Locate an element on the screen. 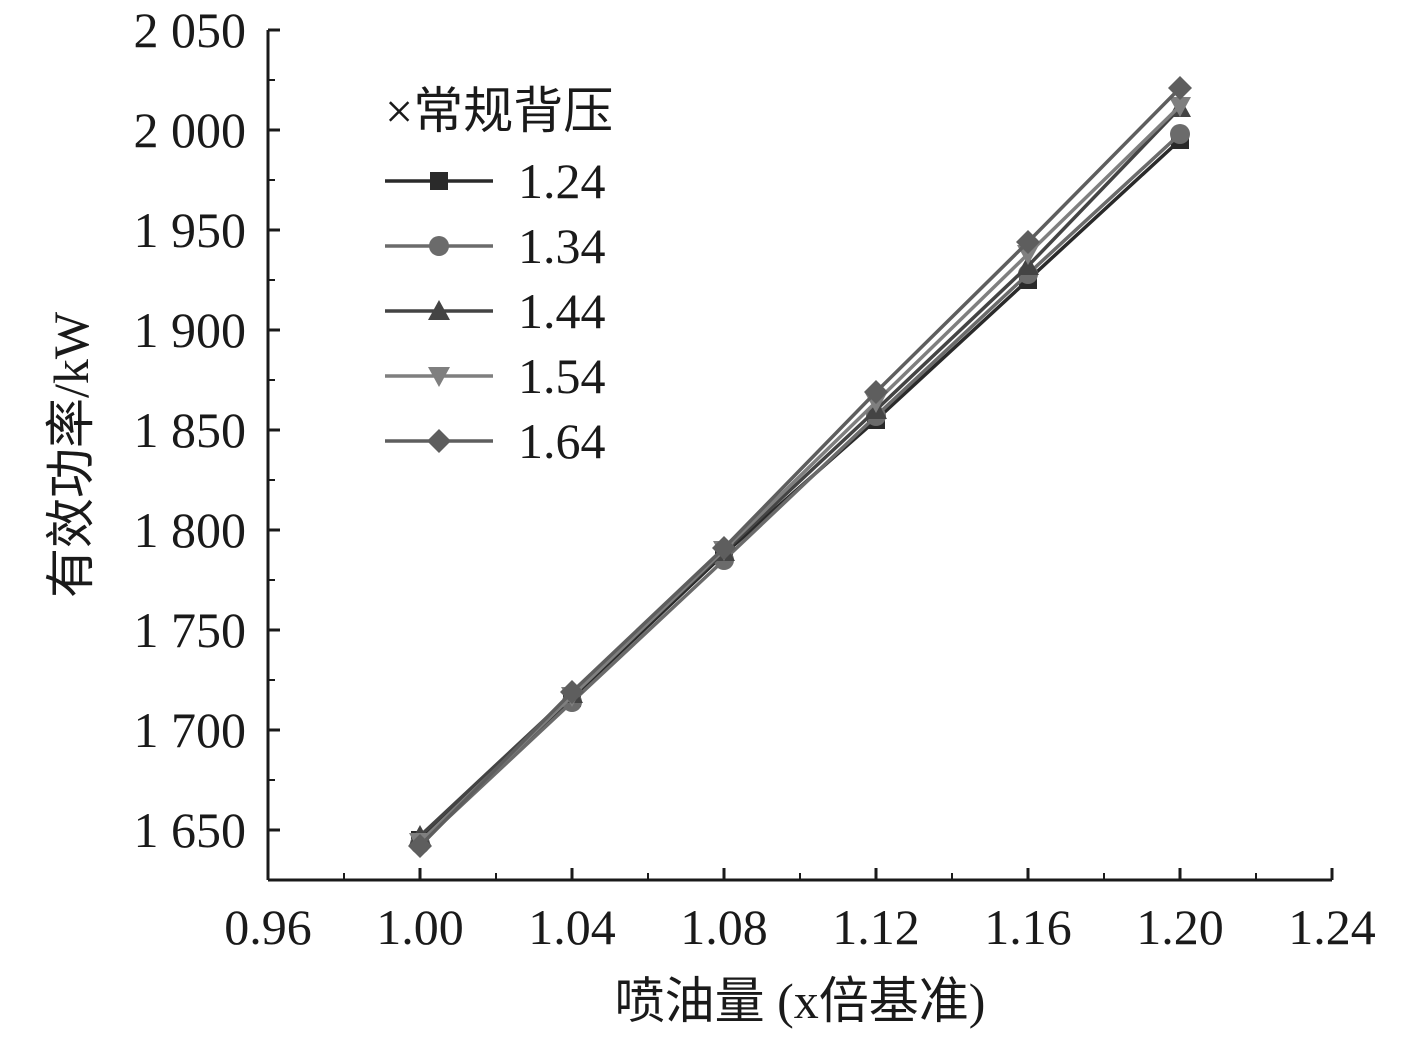 The height and width of the screenshot is (1037, 1417). legend-label: 1.34 is located at coordinates (562, 246).